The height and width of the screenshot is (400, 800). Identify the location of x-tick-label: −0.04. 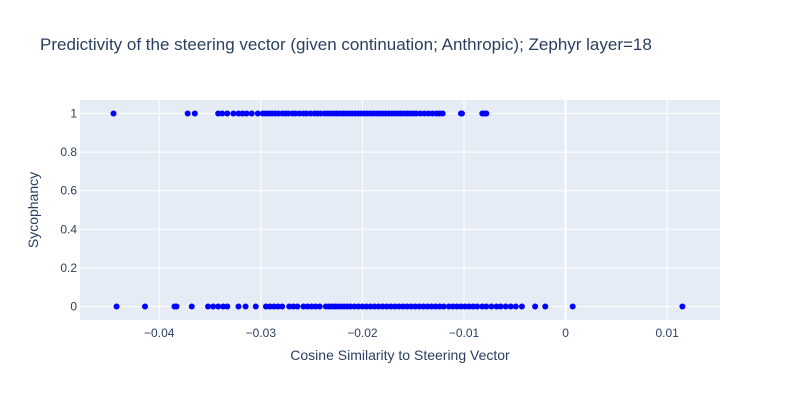
(159, 333).